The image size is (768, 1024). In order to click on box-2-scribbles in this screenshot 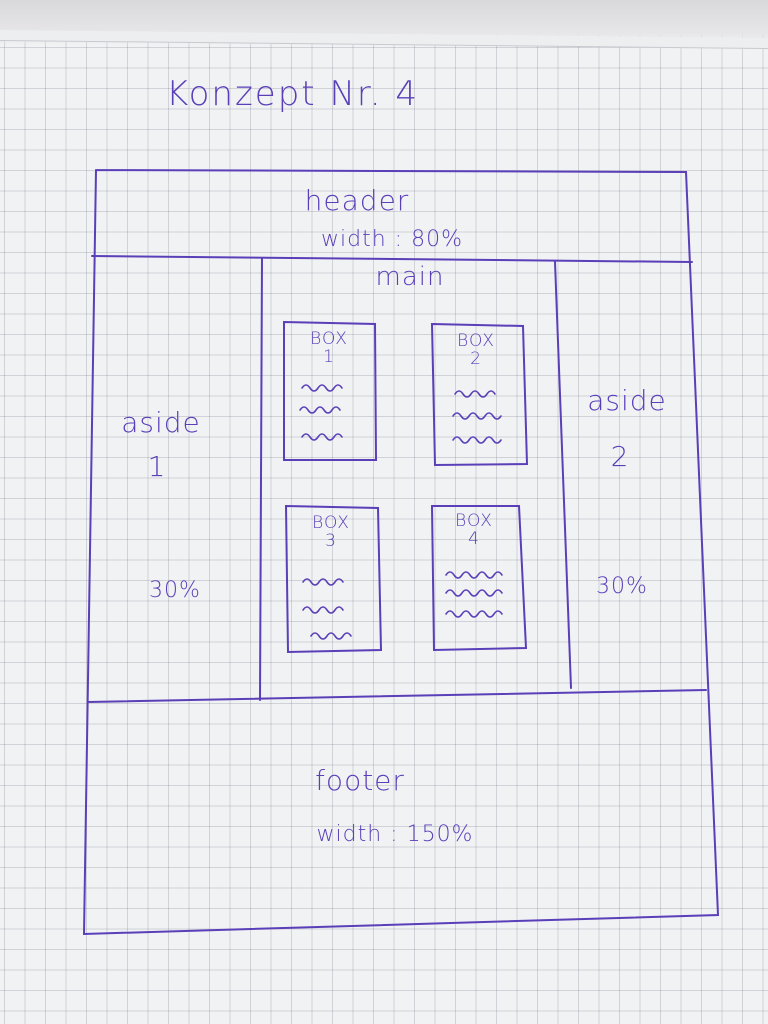, I will do `click(477, 417)`.